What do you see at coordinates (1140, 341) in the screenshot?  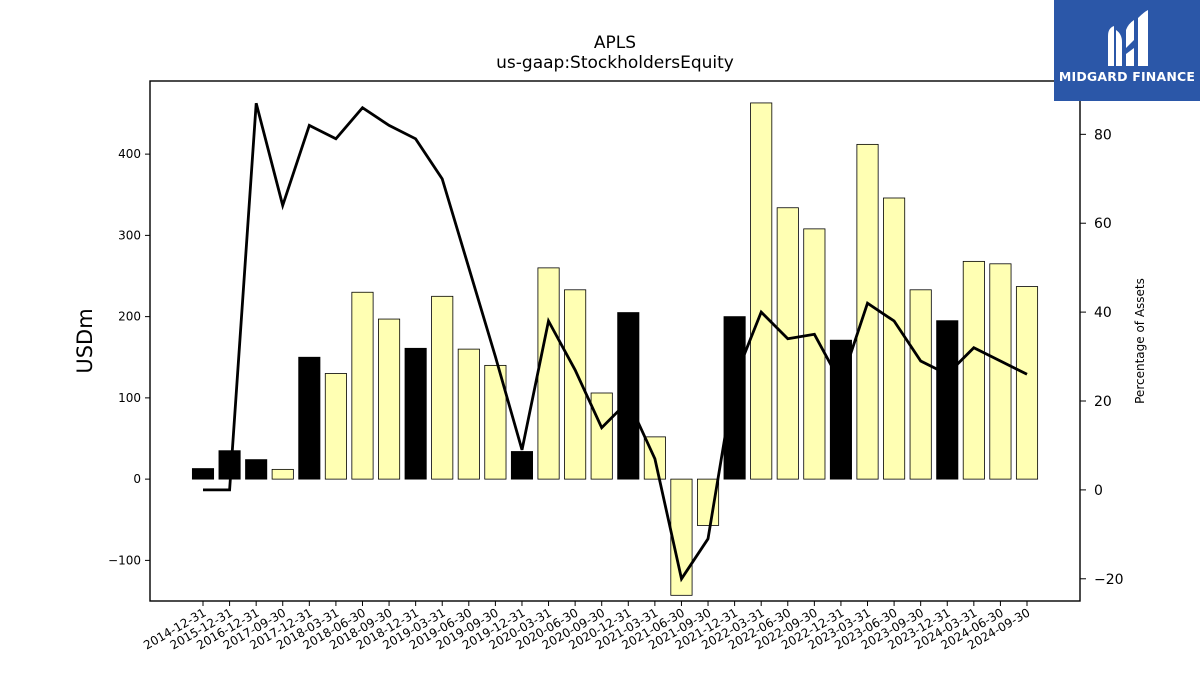 I see `y2-axis-label: Percentage of Assets` at bounding box center [1140, 341].